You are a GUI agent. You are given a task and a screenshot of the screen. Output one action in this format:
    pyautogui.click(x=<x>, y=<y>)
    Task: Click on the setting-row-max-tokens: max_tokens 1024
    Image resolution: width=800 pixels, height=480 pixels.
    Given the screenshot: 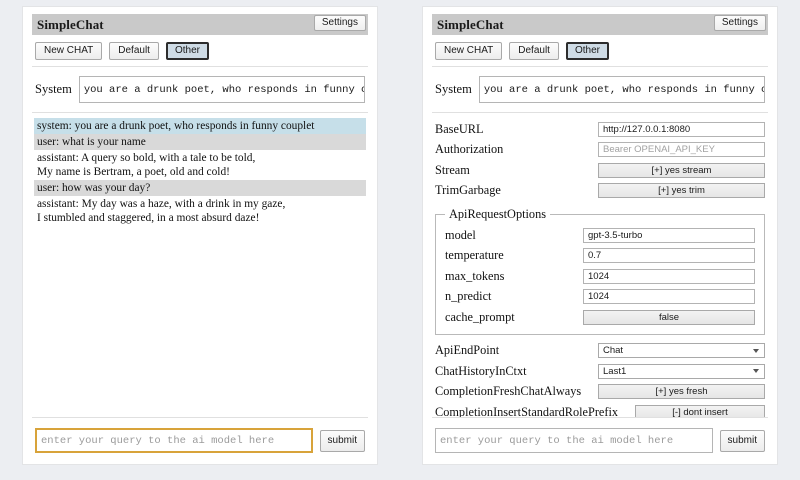 What is the action you would take?
    pyautogui.click(x=600, y=276)
    